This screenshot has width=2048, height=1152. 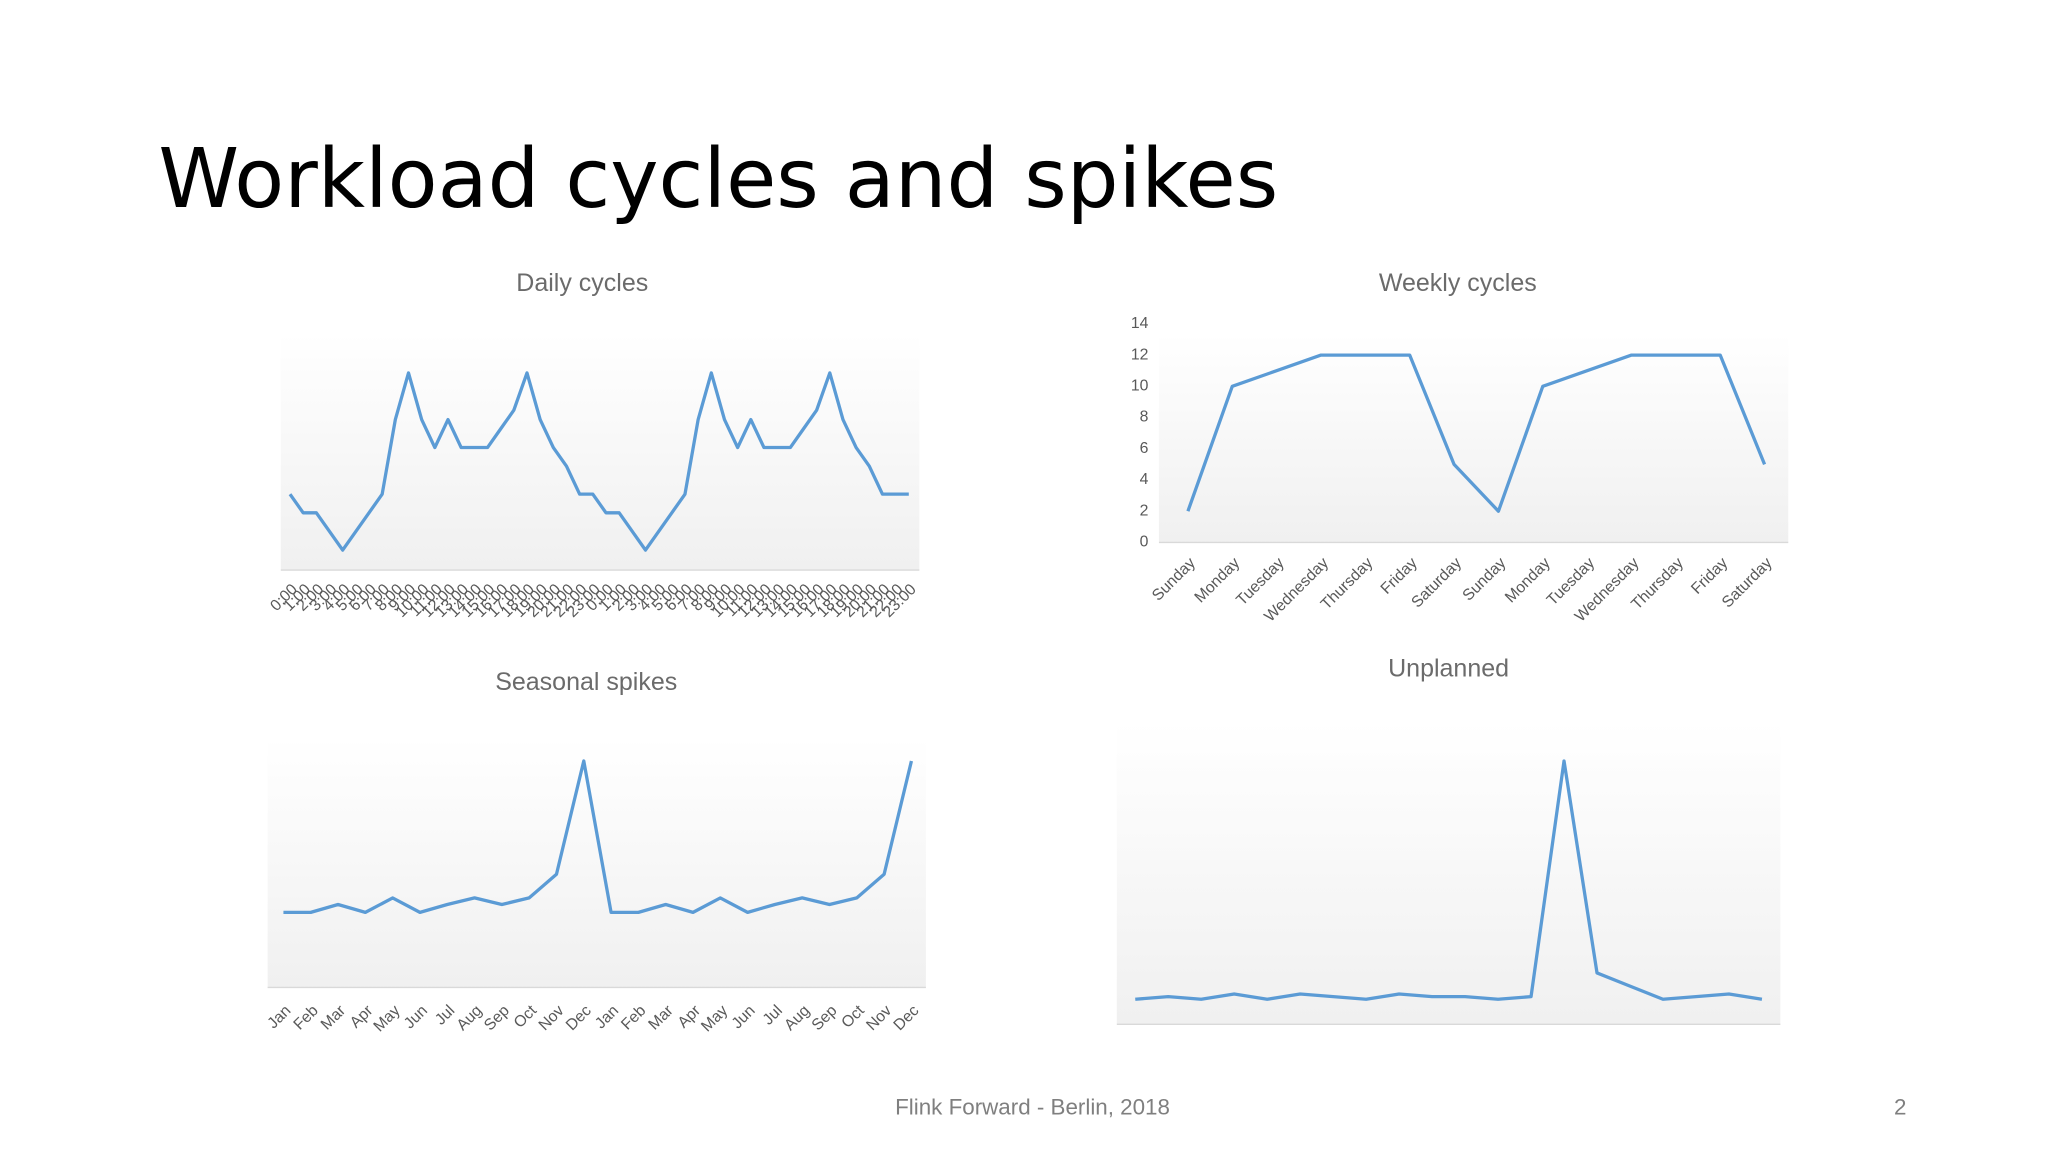 I want to click on footer: Flink Forward - Berlin, 2018, so click(x=1032, y=1106).